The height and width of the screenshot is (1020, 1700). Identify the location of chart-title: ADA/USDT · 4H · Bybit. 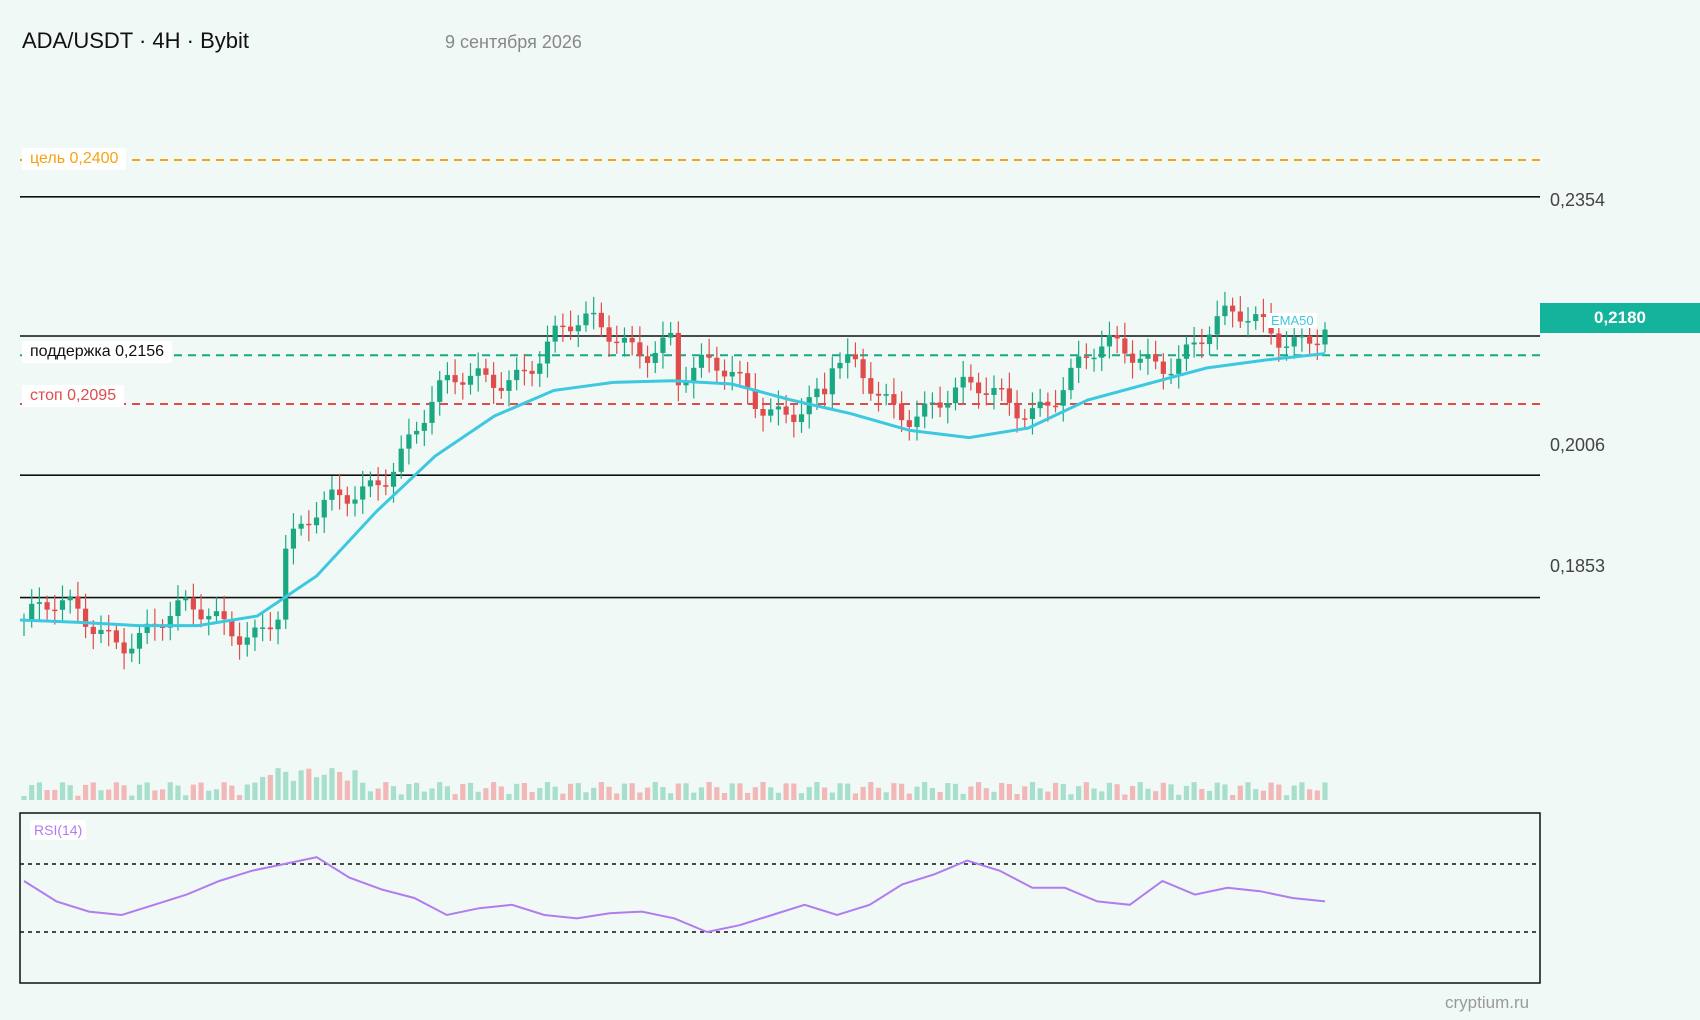
(135, 40).